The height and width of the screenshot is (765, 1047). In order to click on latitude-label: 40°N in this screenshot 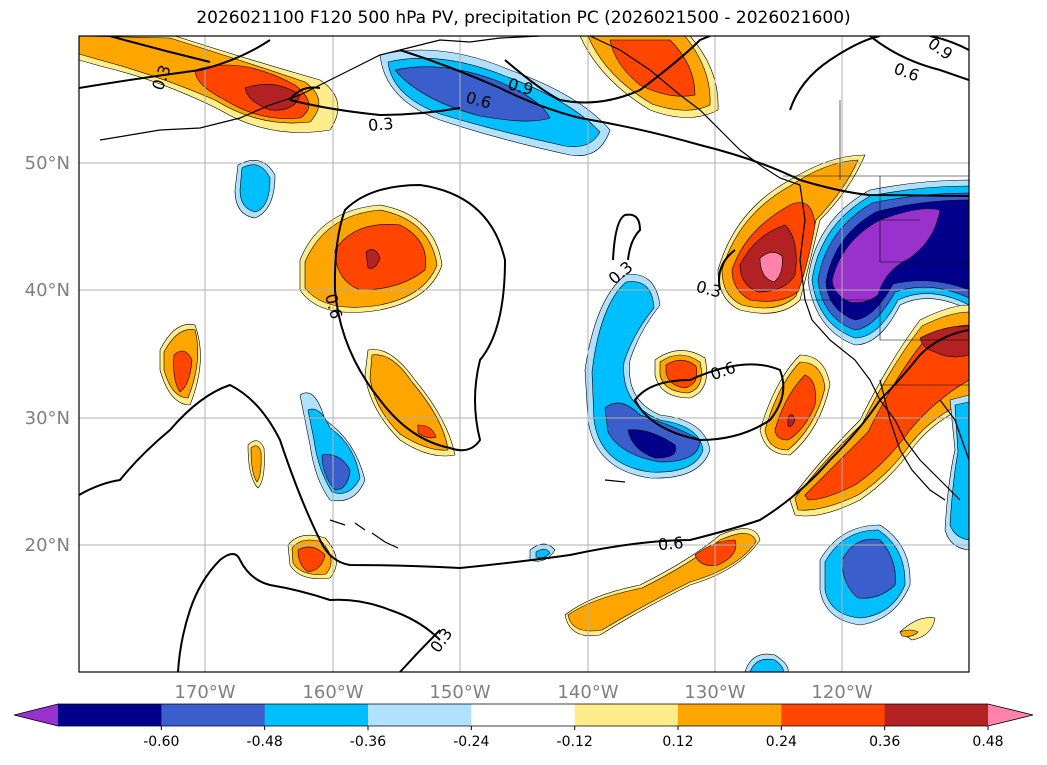, I will do `click(47, 290)`.